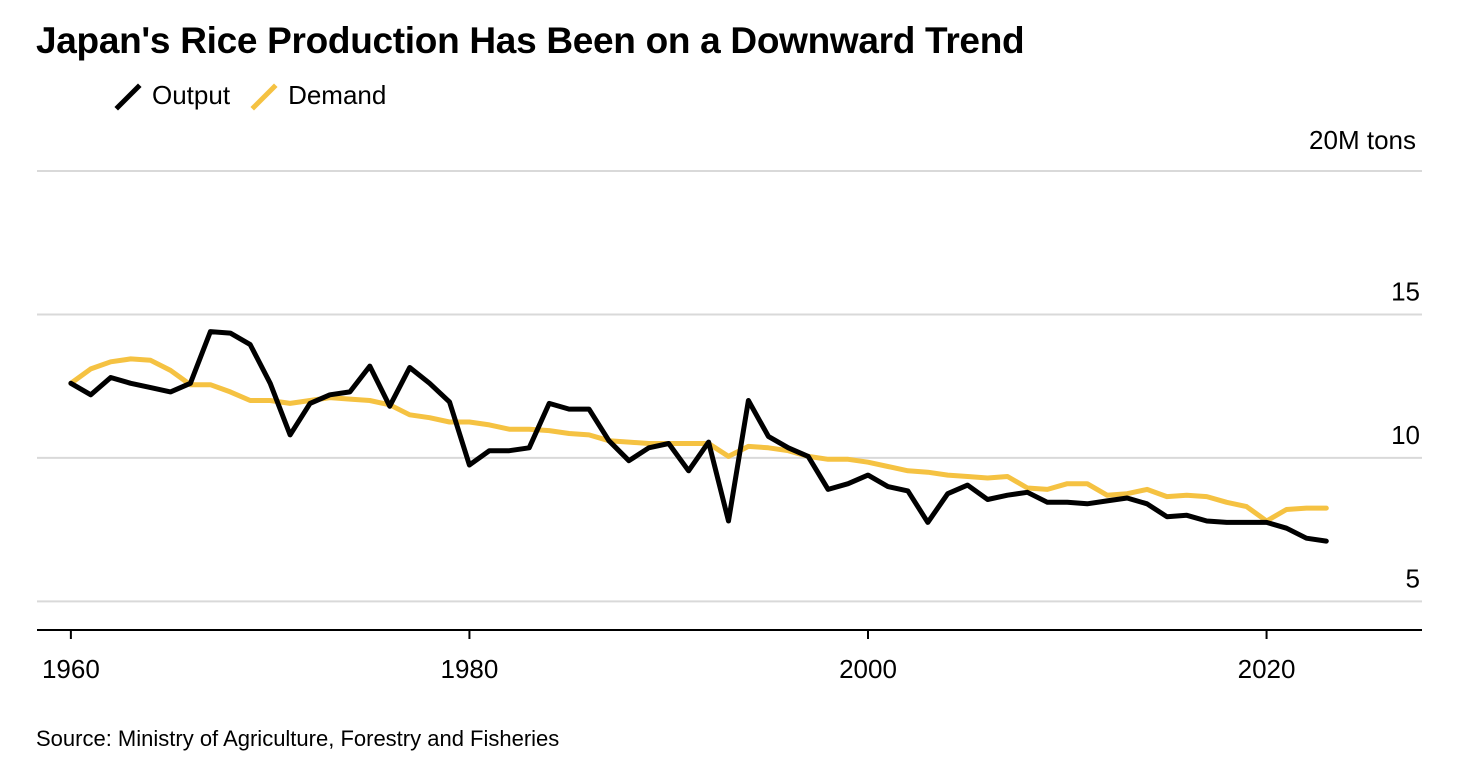 The width and height of the screenshot is (1460, 778). What do you see at coordinates (71, 669) in the screenshot?
I see `x-tick-label-1960: 1960` at bounding box center [71, 669].